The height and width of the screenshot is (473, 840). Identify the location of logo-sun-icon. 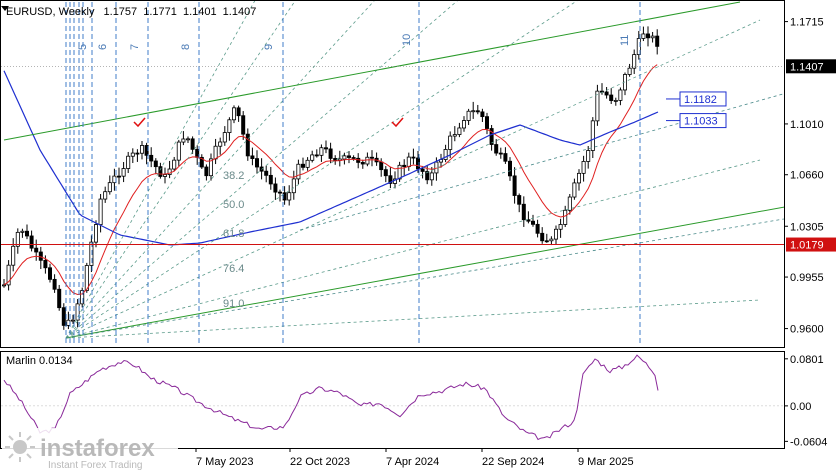
(20, 447).